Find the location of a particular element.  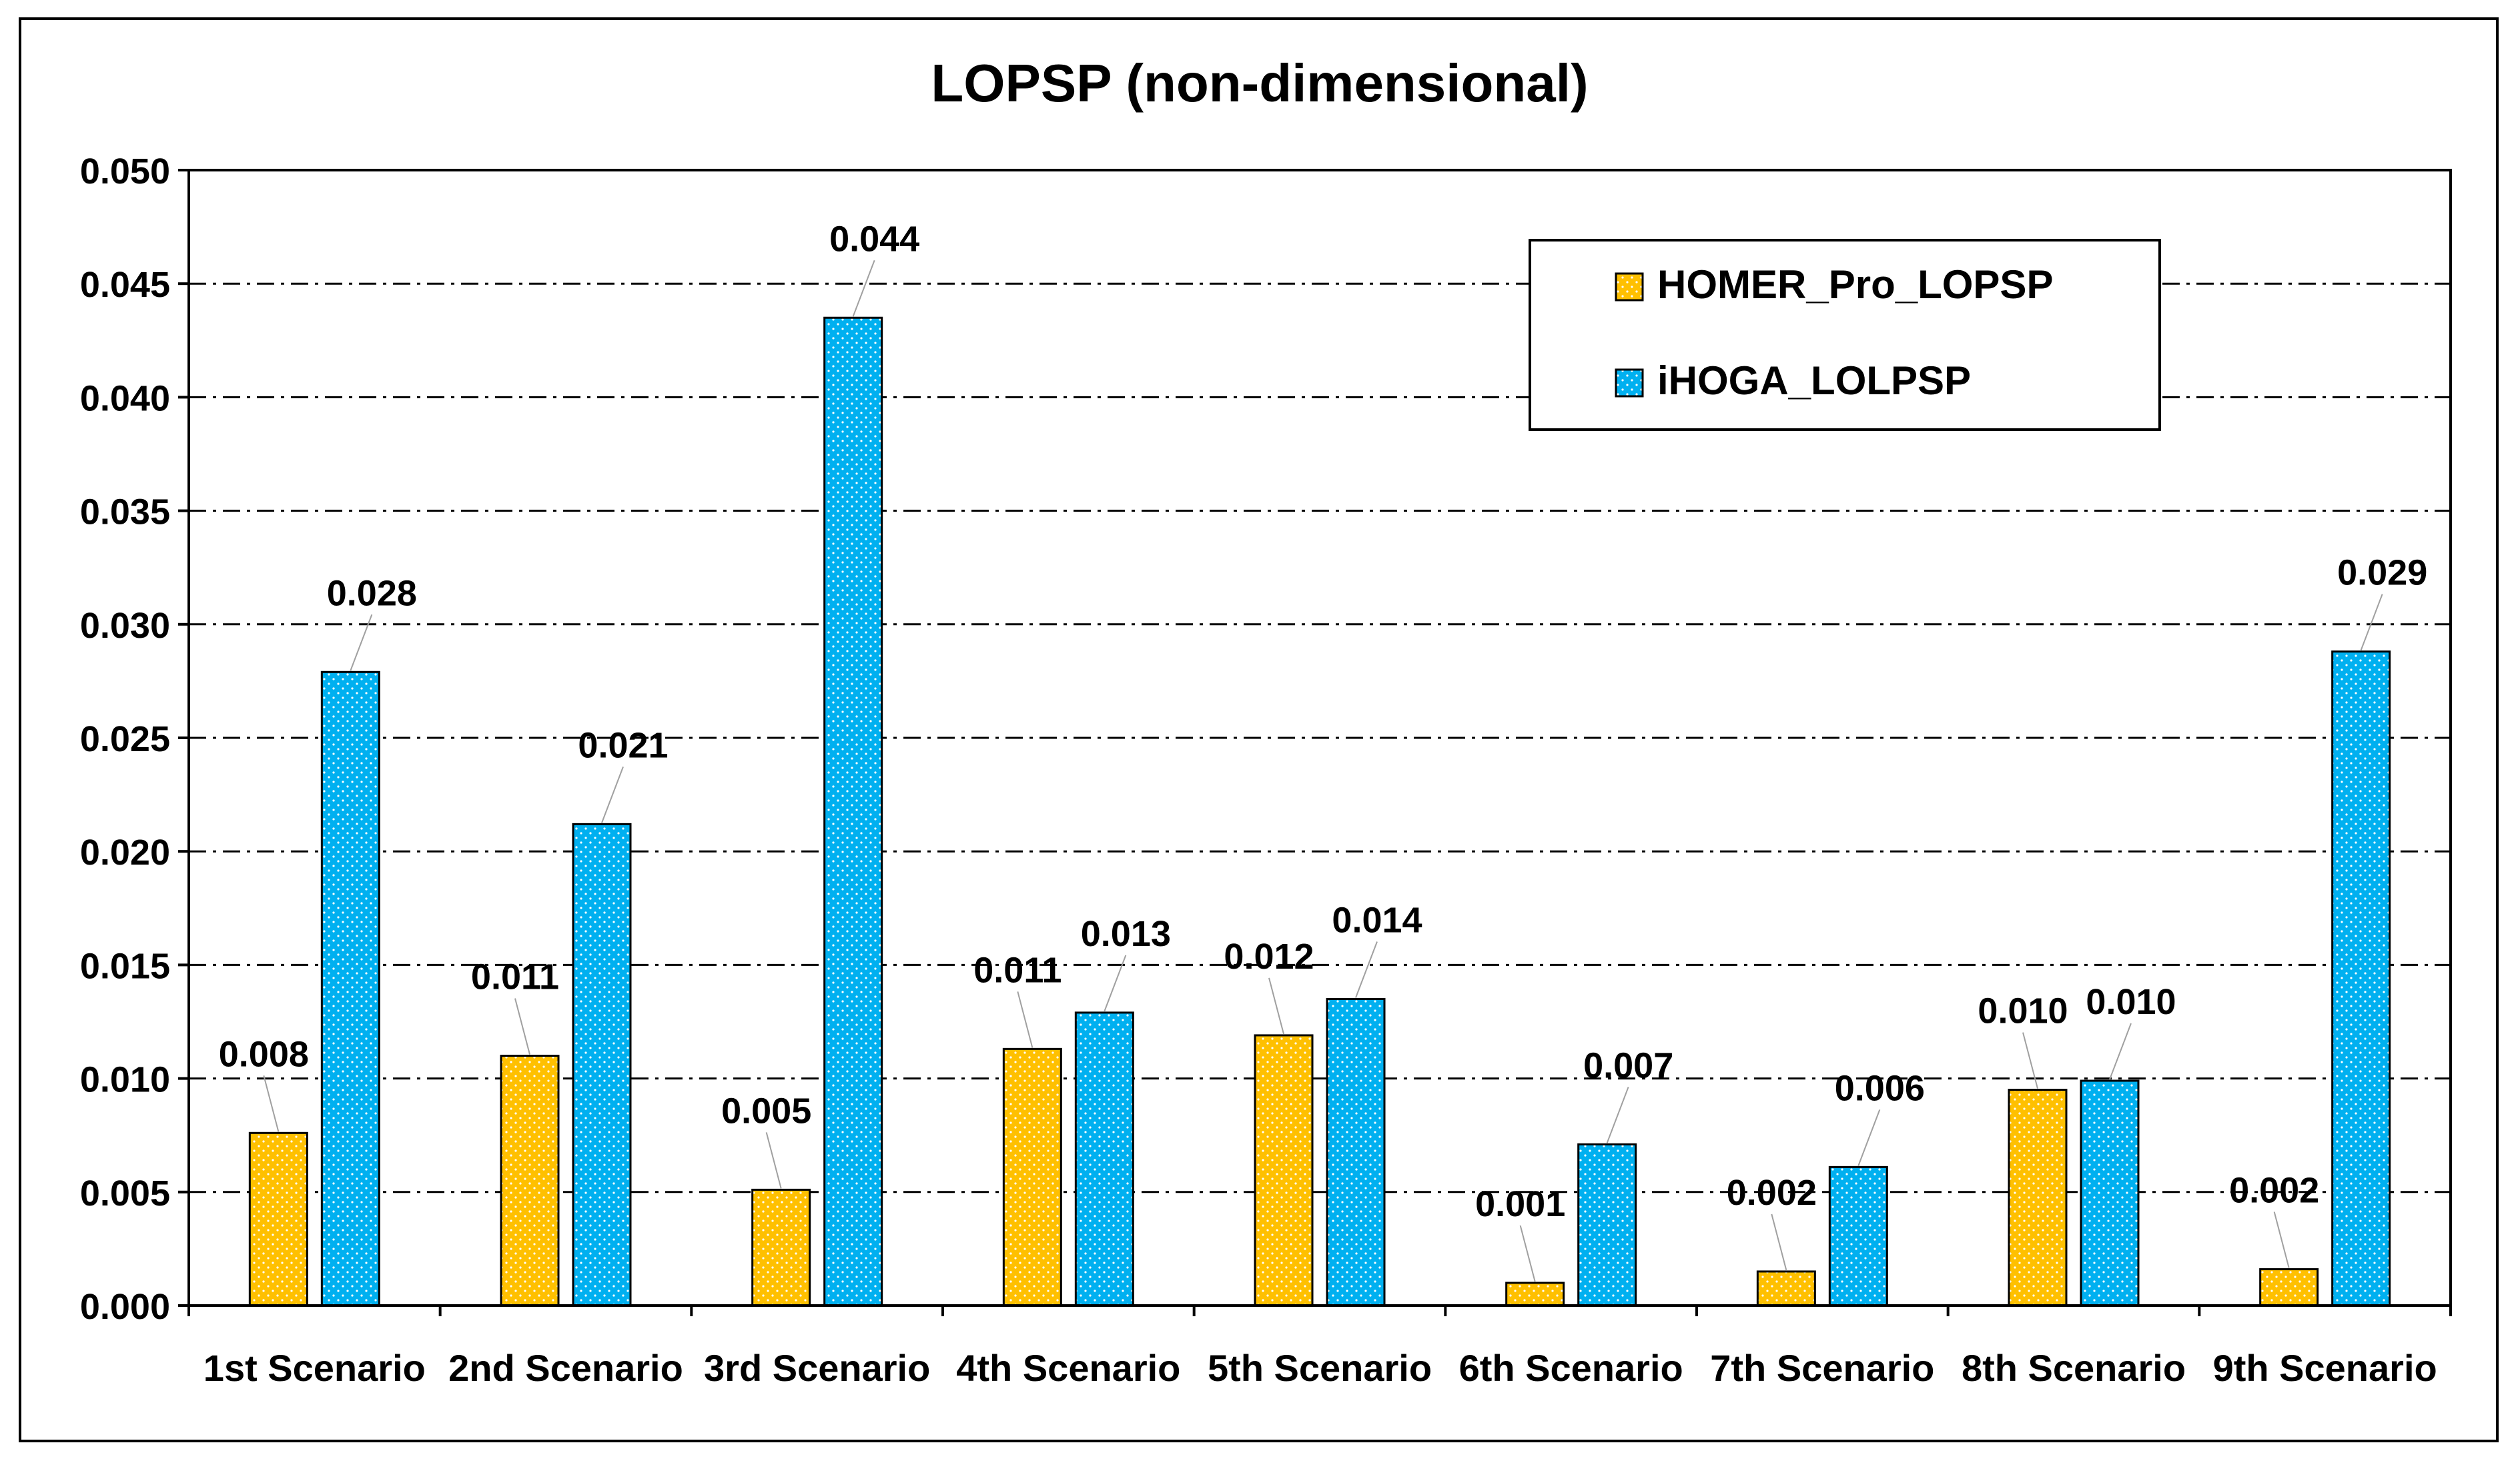

y-tick-label: 0.010 is located at coordinates (125, 1080).